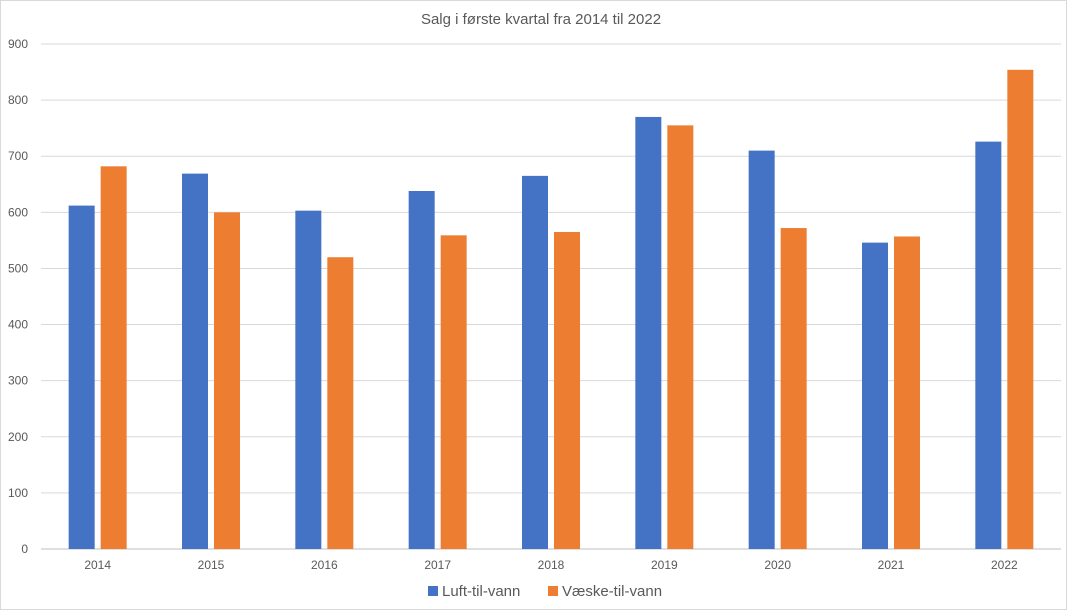 This screenshot has height=611, width=1067. I want to click on x-tick-label: 2014, so click(97, 565).